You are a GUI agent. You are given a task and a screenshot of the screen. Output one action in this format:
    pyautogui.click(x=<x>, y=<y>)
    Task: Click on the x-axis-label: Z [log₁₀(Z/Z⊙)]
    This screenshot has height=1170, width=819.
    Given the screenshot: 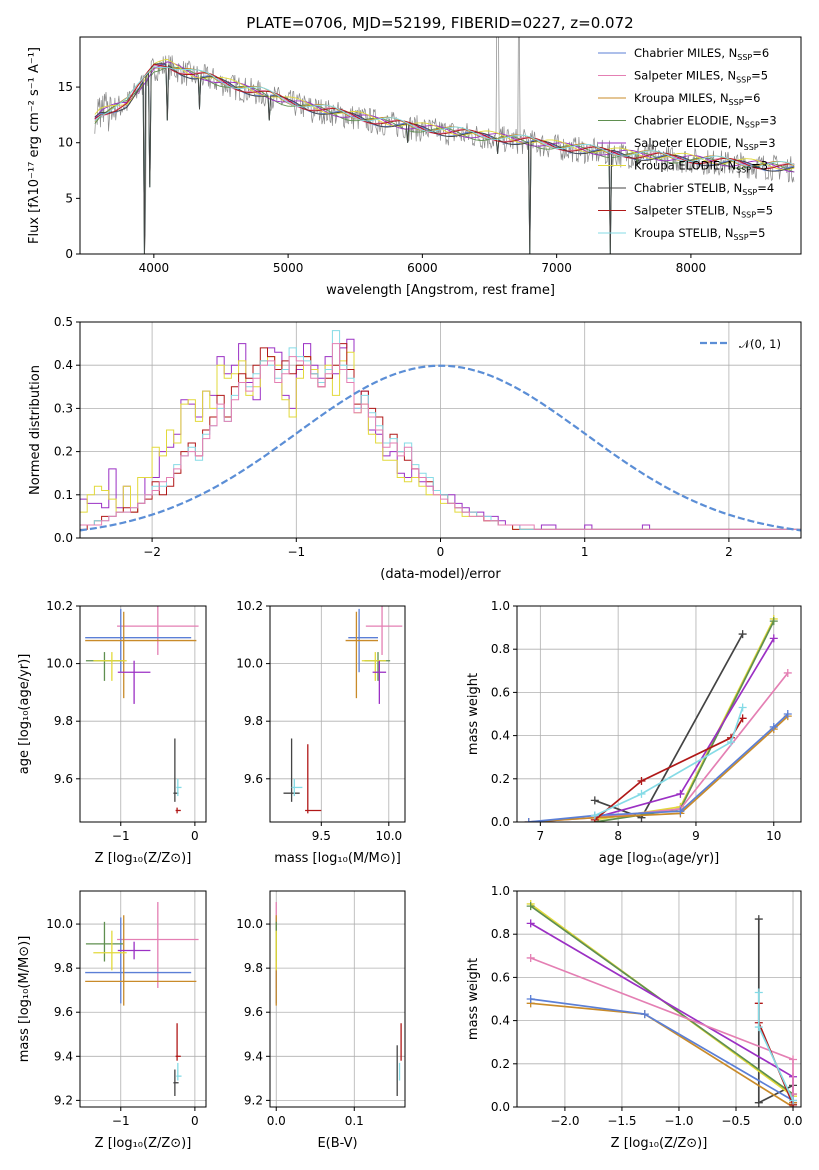 What is the action you would take?
    pyautogui.click(x=659, y=1143)
    